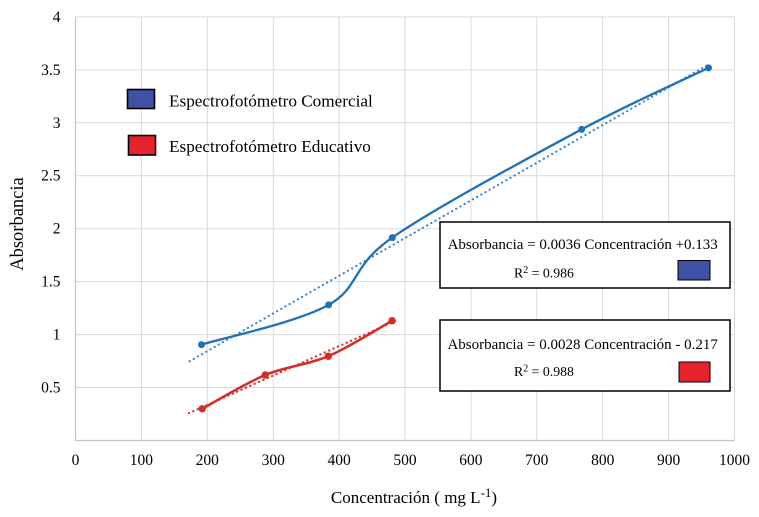 The image size is (759, 517). What do you see at coordinates (471, 460) in the screenshot?
I see `svg-text: 600` at bounding box center [471, 460].